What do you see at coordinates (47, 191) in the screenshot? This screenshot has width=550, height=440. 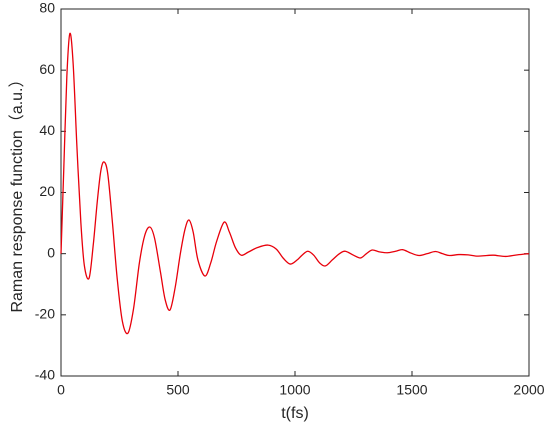 I see `y-tick-label: 20` at bounding box center [47, 191].